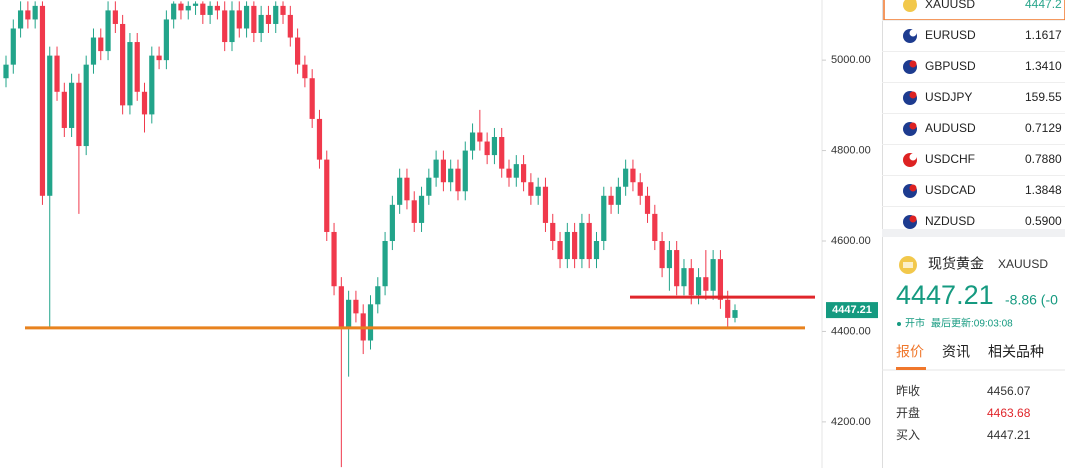 Image resolution: width=1065 pixels, height=473 pixels. I want to click on watch-row: NZDUSD 0.5900, so click(973, 218).